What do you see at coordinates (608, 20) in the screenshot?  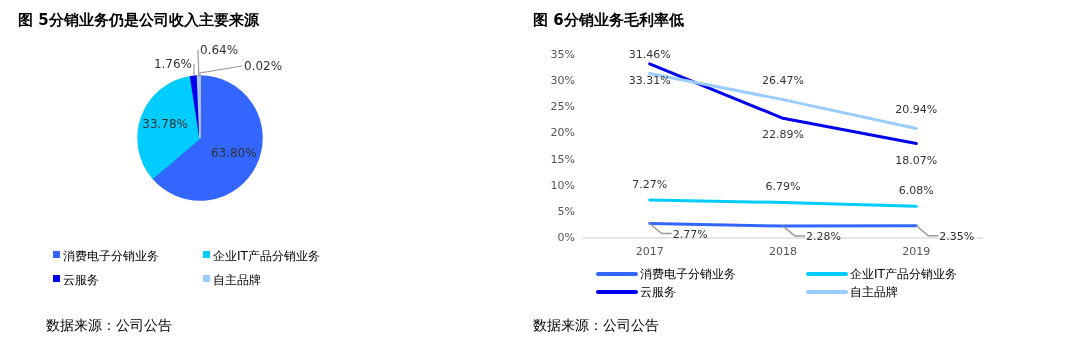 I see `chart-title: 图 6分销业务毛利率低` at bounding box center [608, 20].